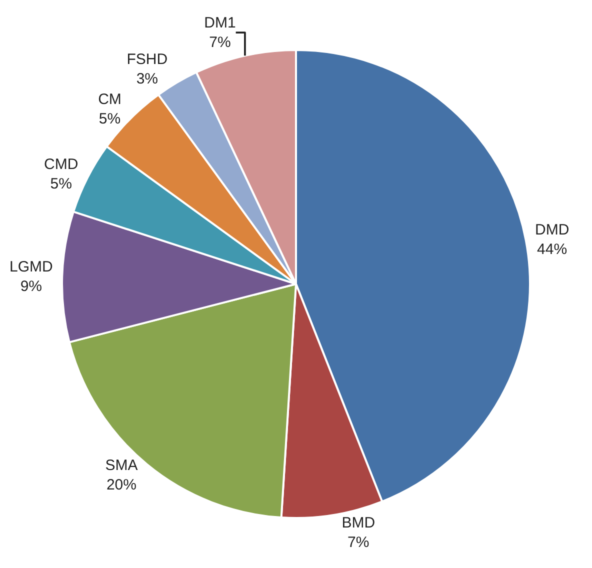 This screenshot has width=592, height=568. I want to click on data-label: 3%, so click(147, 79).